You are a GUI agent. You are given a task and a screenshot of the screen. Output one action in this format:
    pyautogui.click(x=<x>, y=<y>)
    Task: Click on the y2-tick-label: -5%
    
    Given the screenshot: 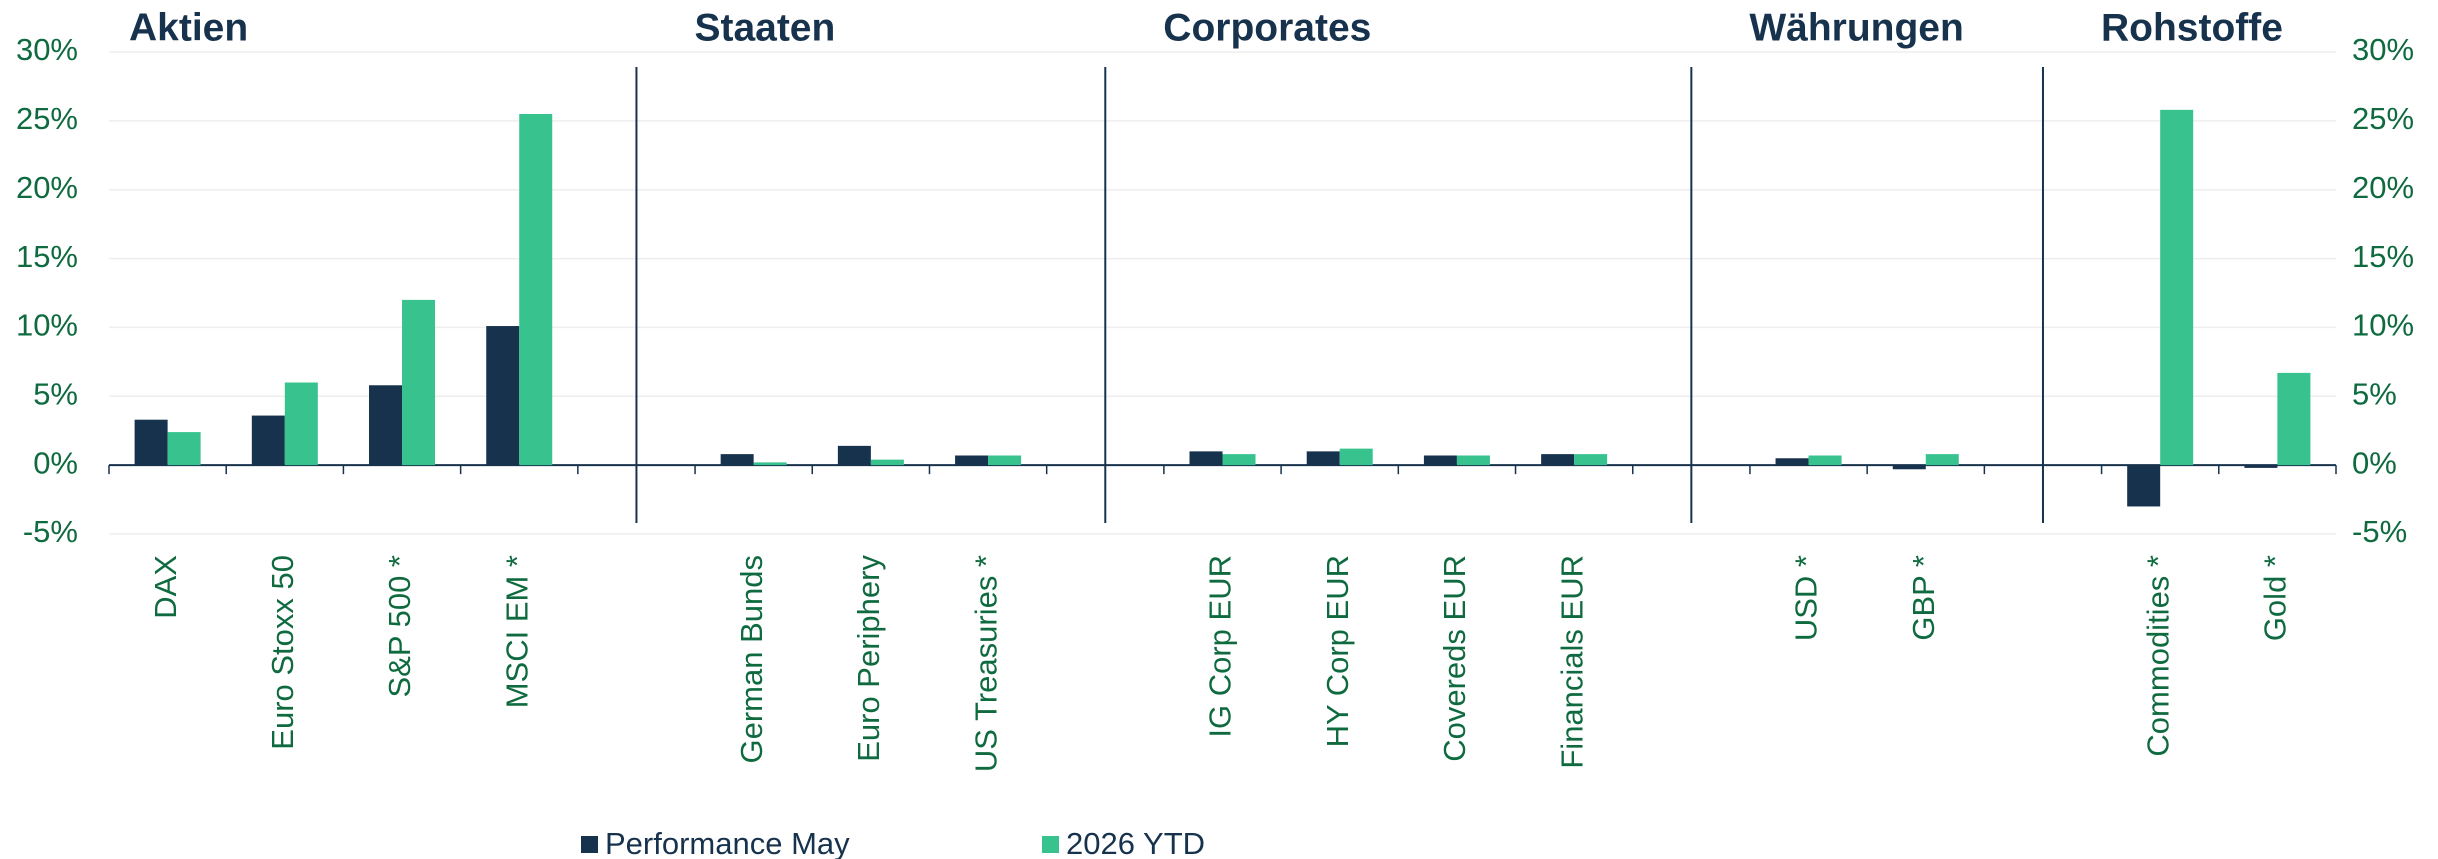 What is the action you would take?
    pyautogui.click(x=2379, y=531)
    